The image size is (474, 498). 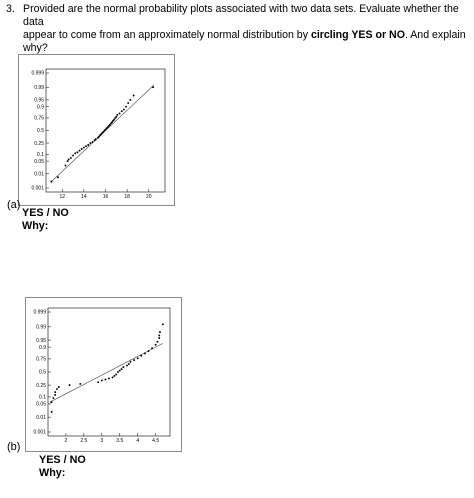 I want to click on y-tick-label: 0.25, so click(x=39, y=144).